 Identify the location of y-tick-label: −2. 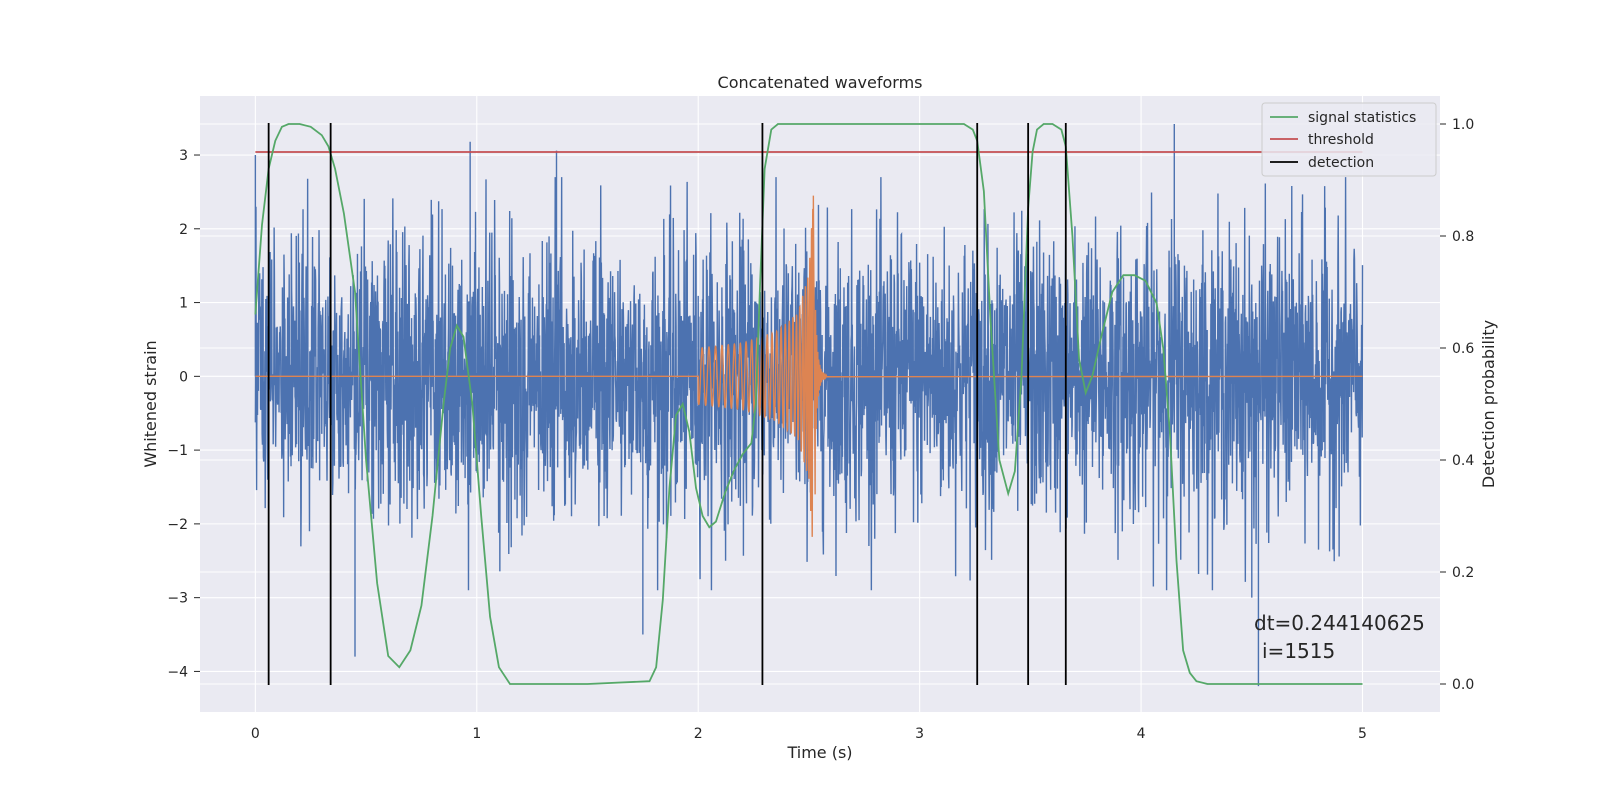
(177, 525).